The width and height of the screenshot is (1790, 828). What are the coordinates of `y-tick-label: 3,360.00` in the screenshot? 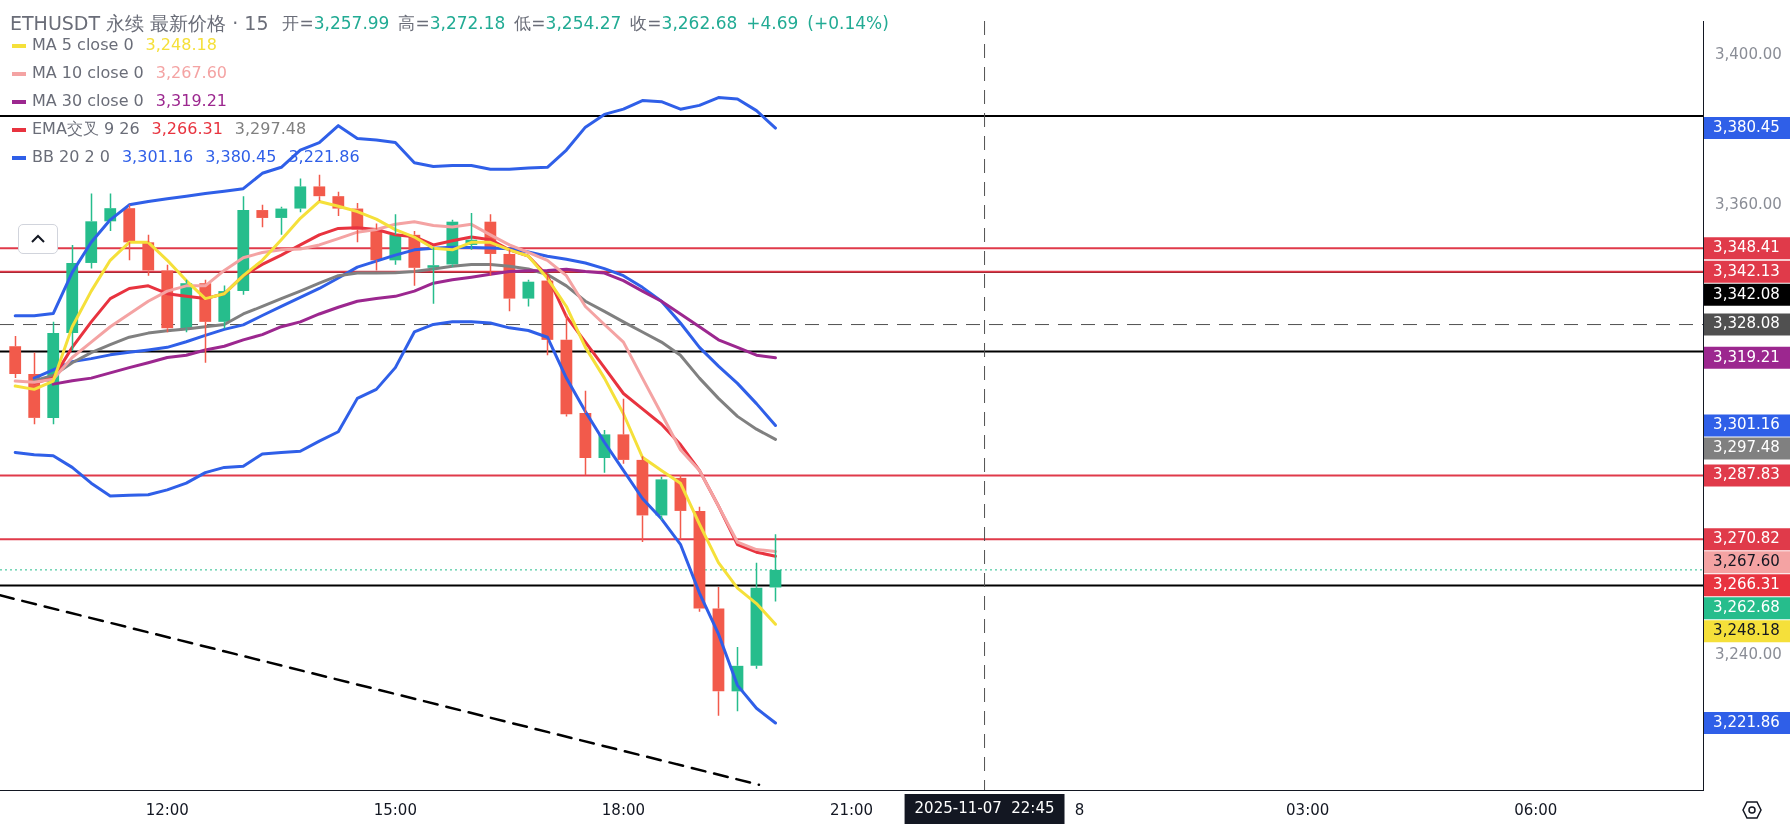 It's located at (1748, 203).